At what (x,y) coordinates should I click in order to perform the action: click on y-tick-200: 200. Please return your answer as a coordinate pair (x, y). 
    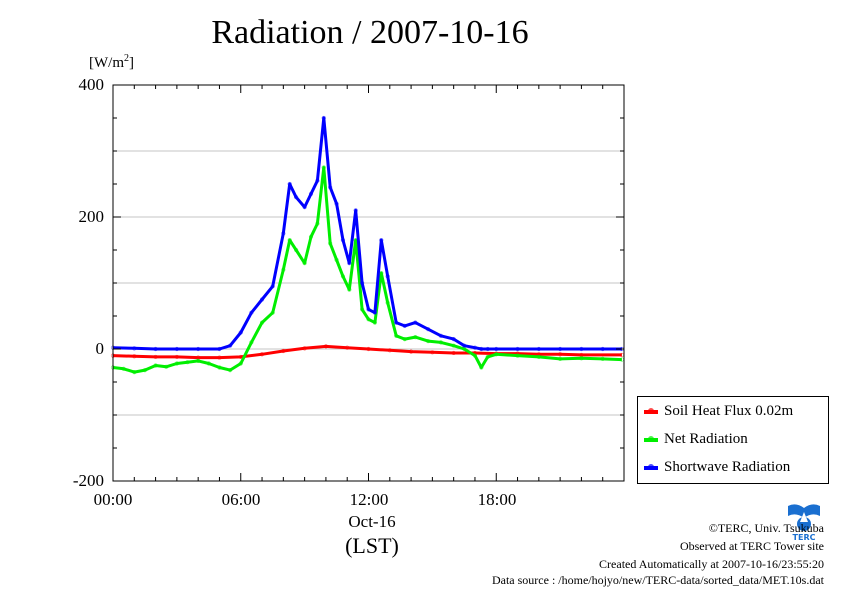
    Looking at the image, I should click on (91, 216).